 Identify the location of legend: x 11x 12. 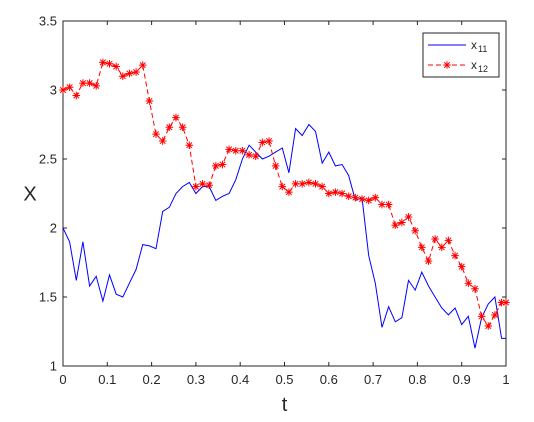
(461, 55).